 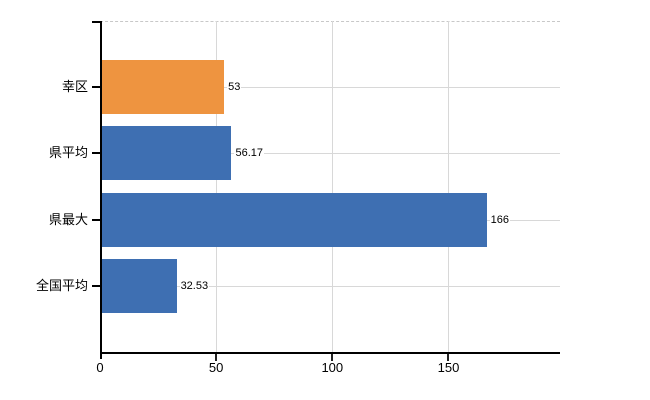 What do you see at coordinates (500, 220) in the screenshot?
I see `value-label: 166` at bounding box center [500, 220].